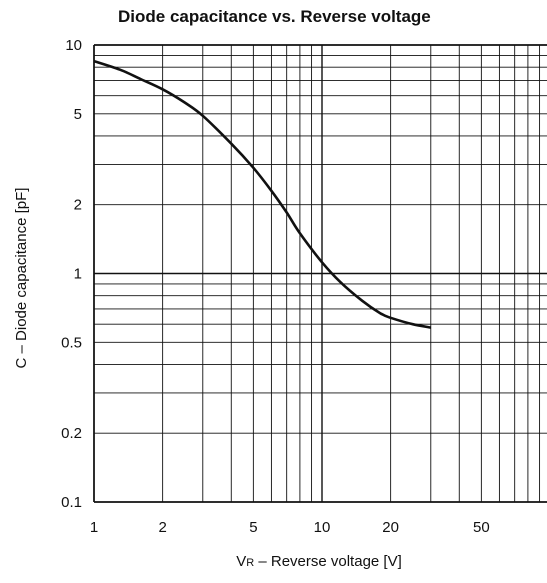 The image size is (547, 583). What do you see at coordinates (253, 527) in the screenshot?
I see `x-tick-label: 5` at bounding box center [253, 527].